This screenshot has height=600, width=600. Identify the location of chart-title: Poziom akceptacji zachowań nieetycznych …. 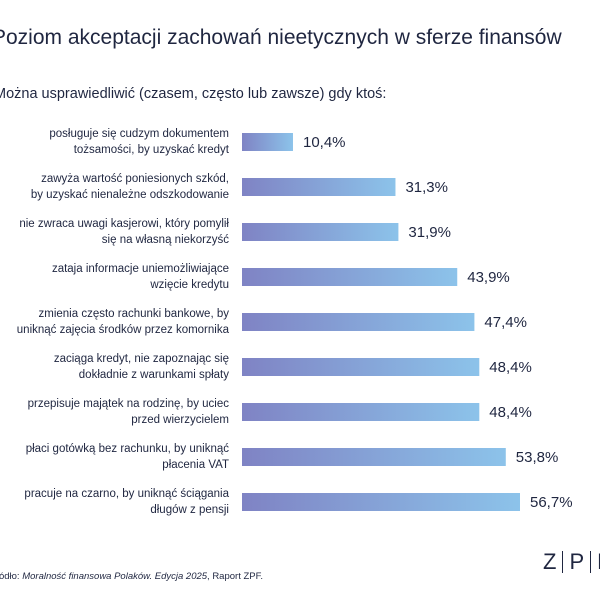
(281, 37).